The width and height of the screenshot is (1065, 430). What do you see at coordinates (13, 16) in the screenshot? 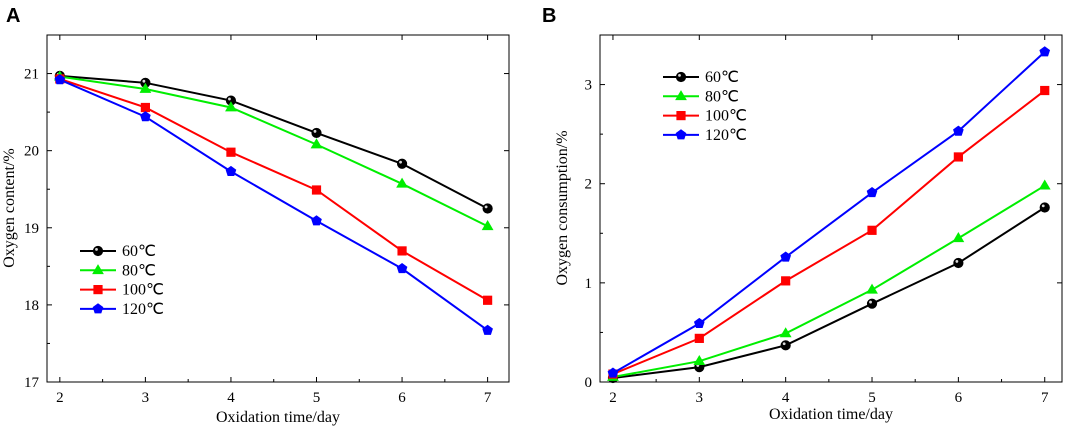
I see `chart-a-panel-label: A` at bounding box center [13, 16].